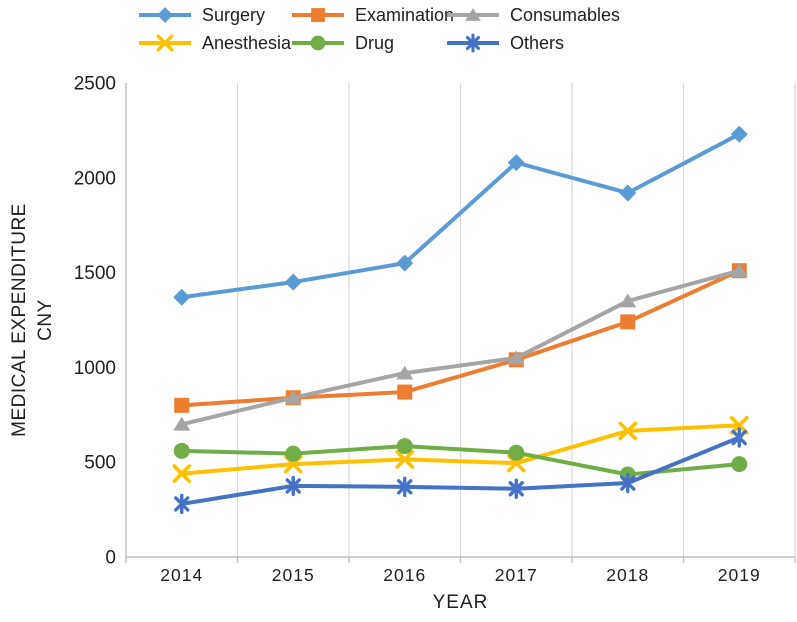 This screenshot has height=622, width=797. What do you see at coordinates (95, 84) in the screenshot?
I see `y-tick-label: 2500` at bounding box center [95, 84].